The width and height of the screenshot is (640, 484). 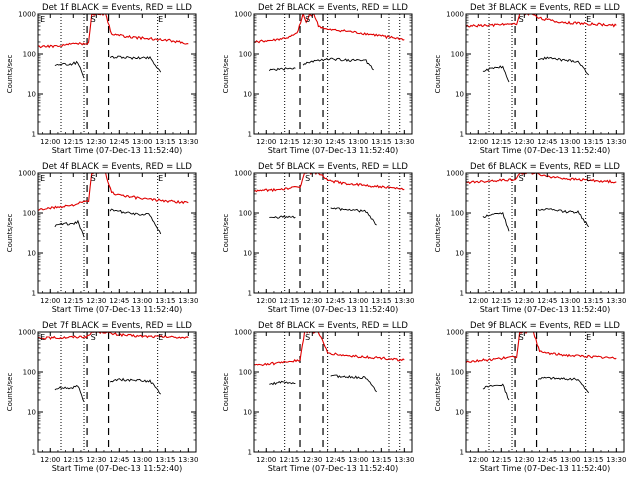 I want to click on panel-title: Det 6f BLACK = Events, RED = LLD, so click(x=545, y=167).